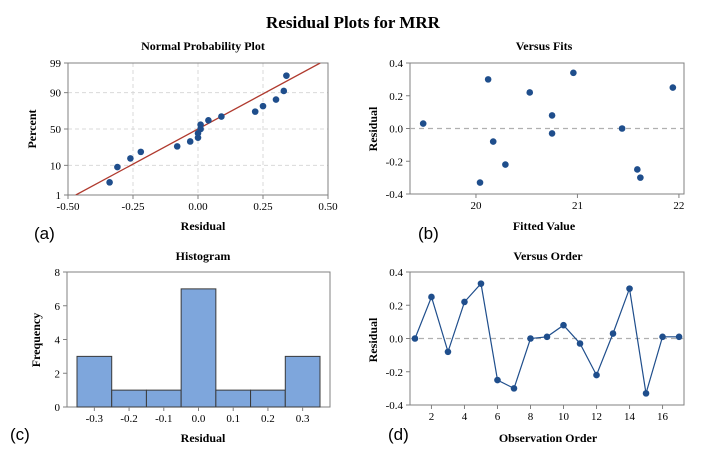 The image size is (706, 451). What do you see at coordinates (663, 417) in the screenshot?
I see `order-x-tick-label: 16` at bounding box center [663, 417].